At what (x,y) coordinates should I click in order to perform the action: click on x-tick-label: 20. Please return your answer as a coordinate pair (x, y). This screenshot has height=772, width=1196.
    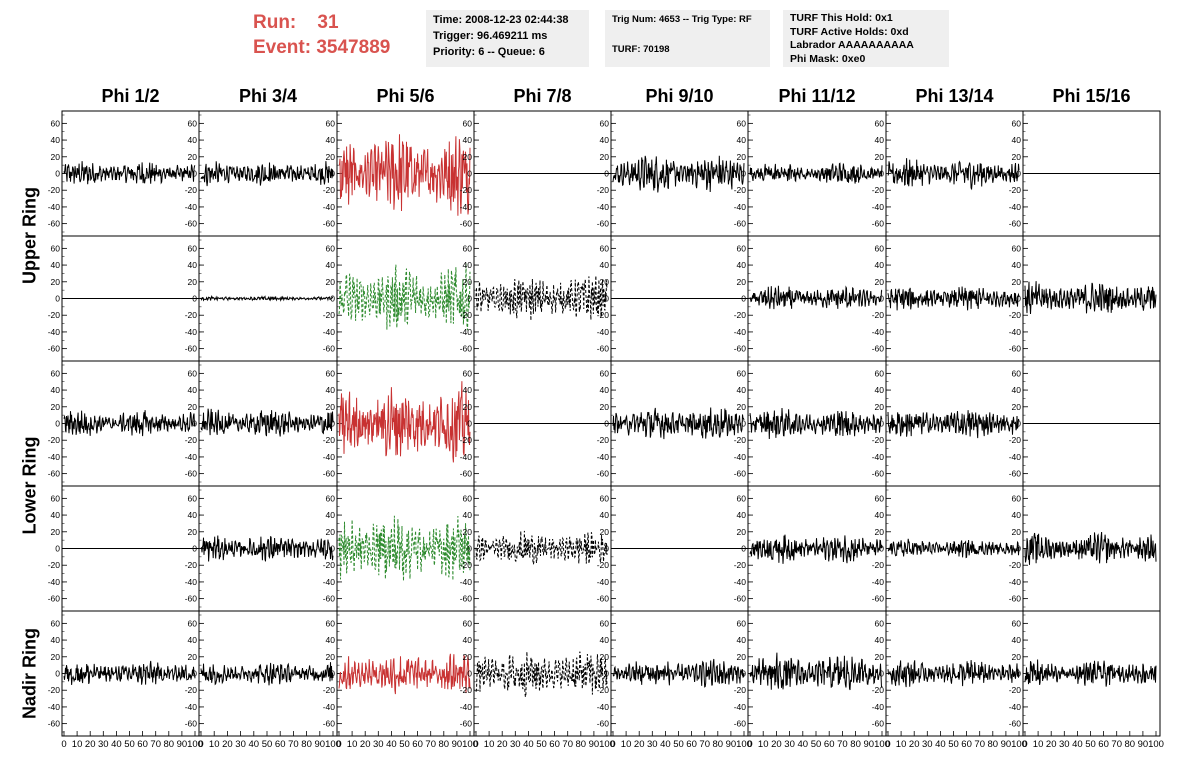
    Looking at the image, I should click on (502, 744).